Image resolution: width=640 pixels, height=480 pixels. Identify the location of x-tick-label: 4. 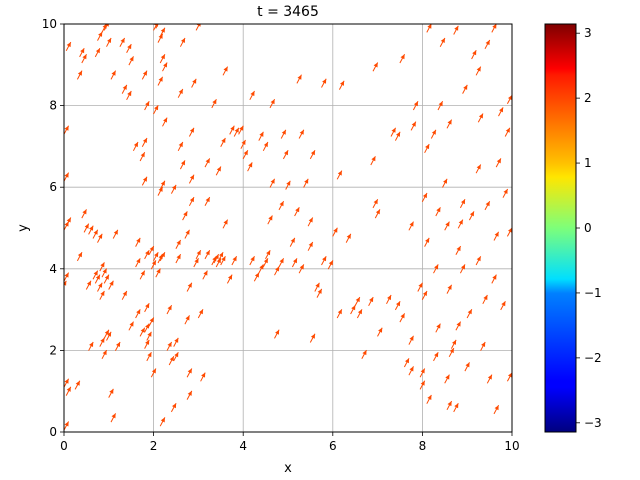
(243, 446).